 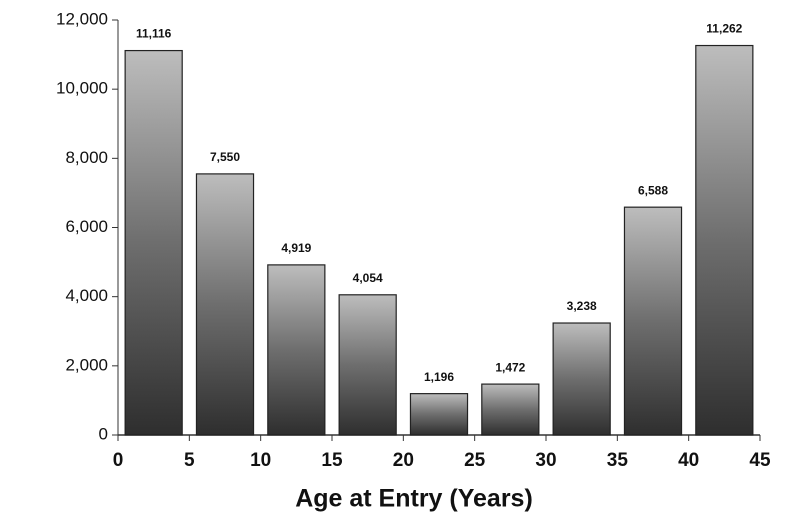 What do you see at coordinates (118, 460) in the screenshot?
I see `x-tick-label: 0` at bounding box center [118, 460].